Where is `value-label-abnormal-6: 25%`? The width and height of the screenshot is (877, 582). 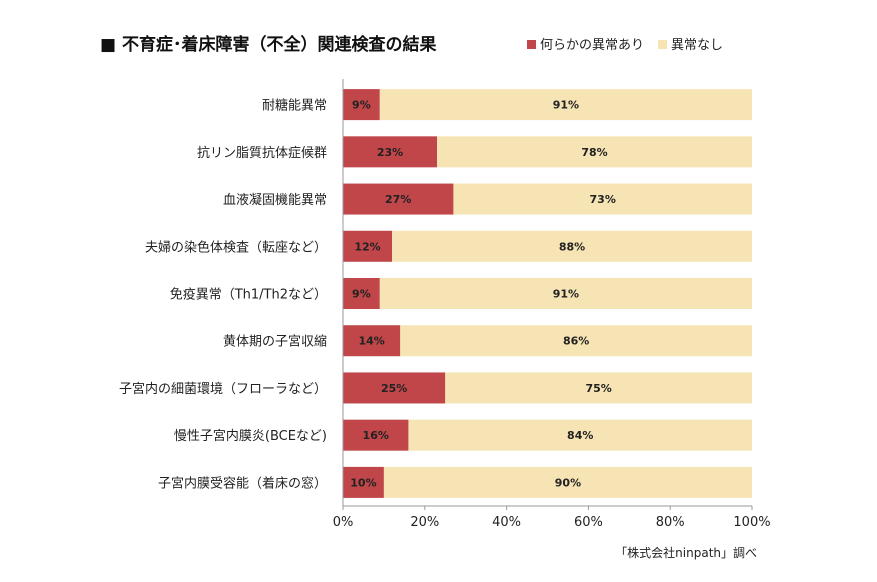 value-label-abnormal-6: 25% is located at coordinates (394, 388).